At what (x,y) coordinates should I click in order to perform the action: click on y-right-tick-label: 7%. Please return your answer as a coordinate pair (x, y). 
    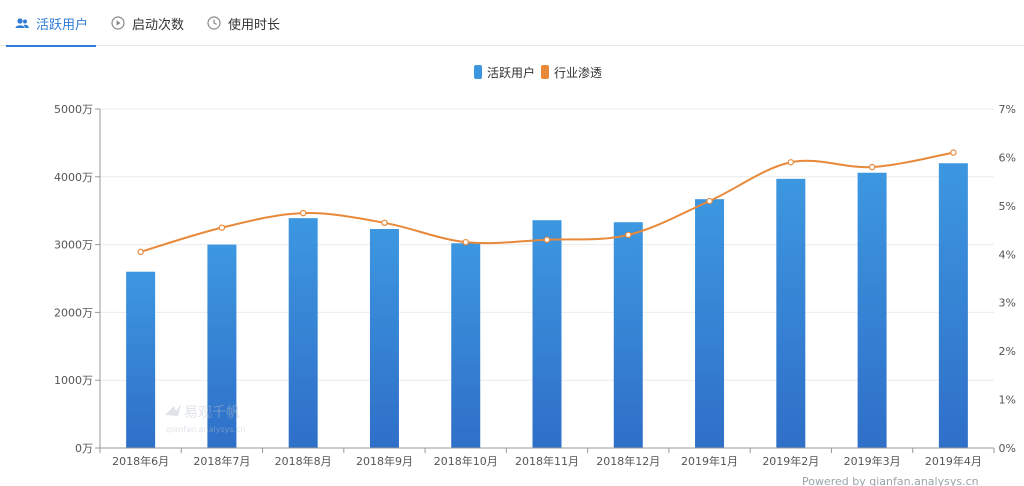
    Looking at the image, I should click on (1007, 109).